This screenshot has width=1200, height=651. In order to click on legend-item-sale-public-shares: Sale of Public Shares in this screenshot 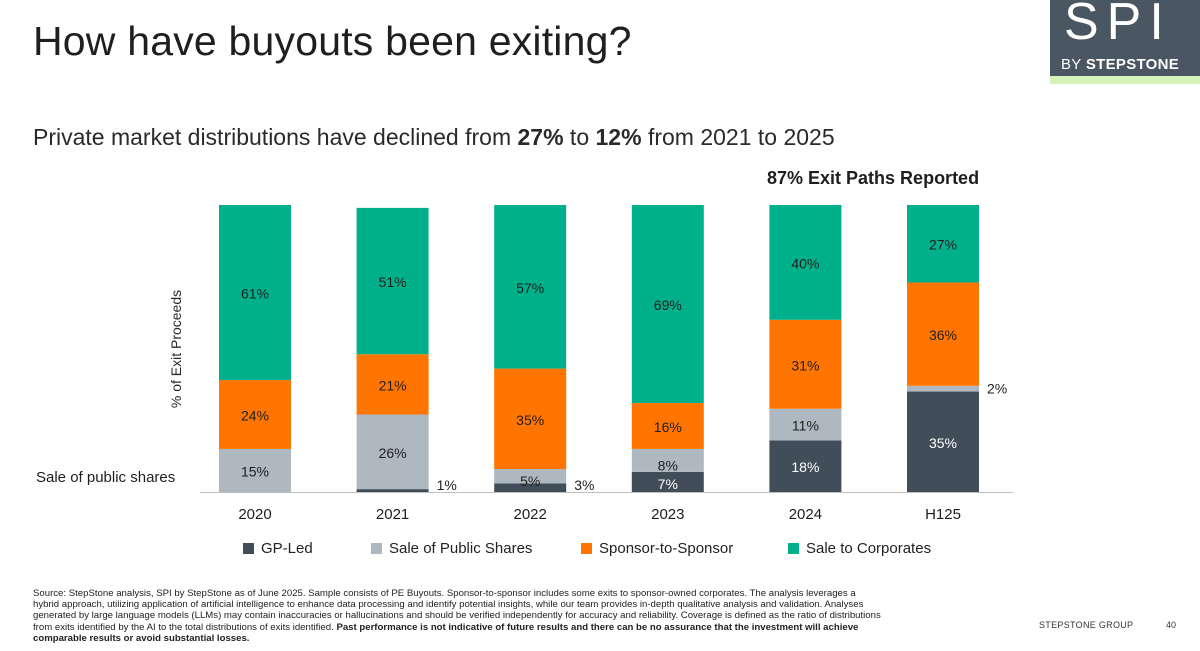, I will do `click(451, 548)`.